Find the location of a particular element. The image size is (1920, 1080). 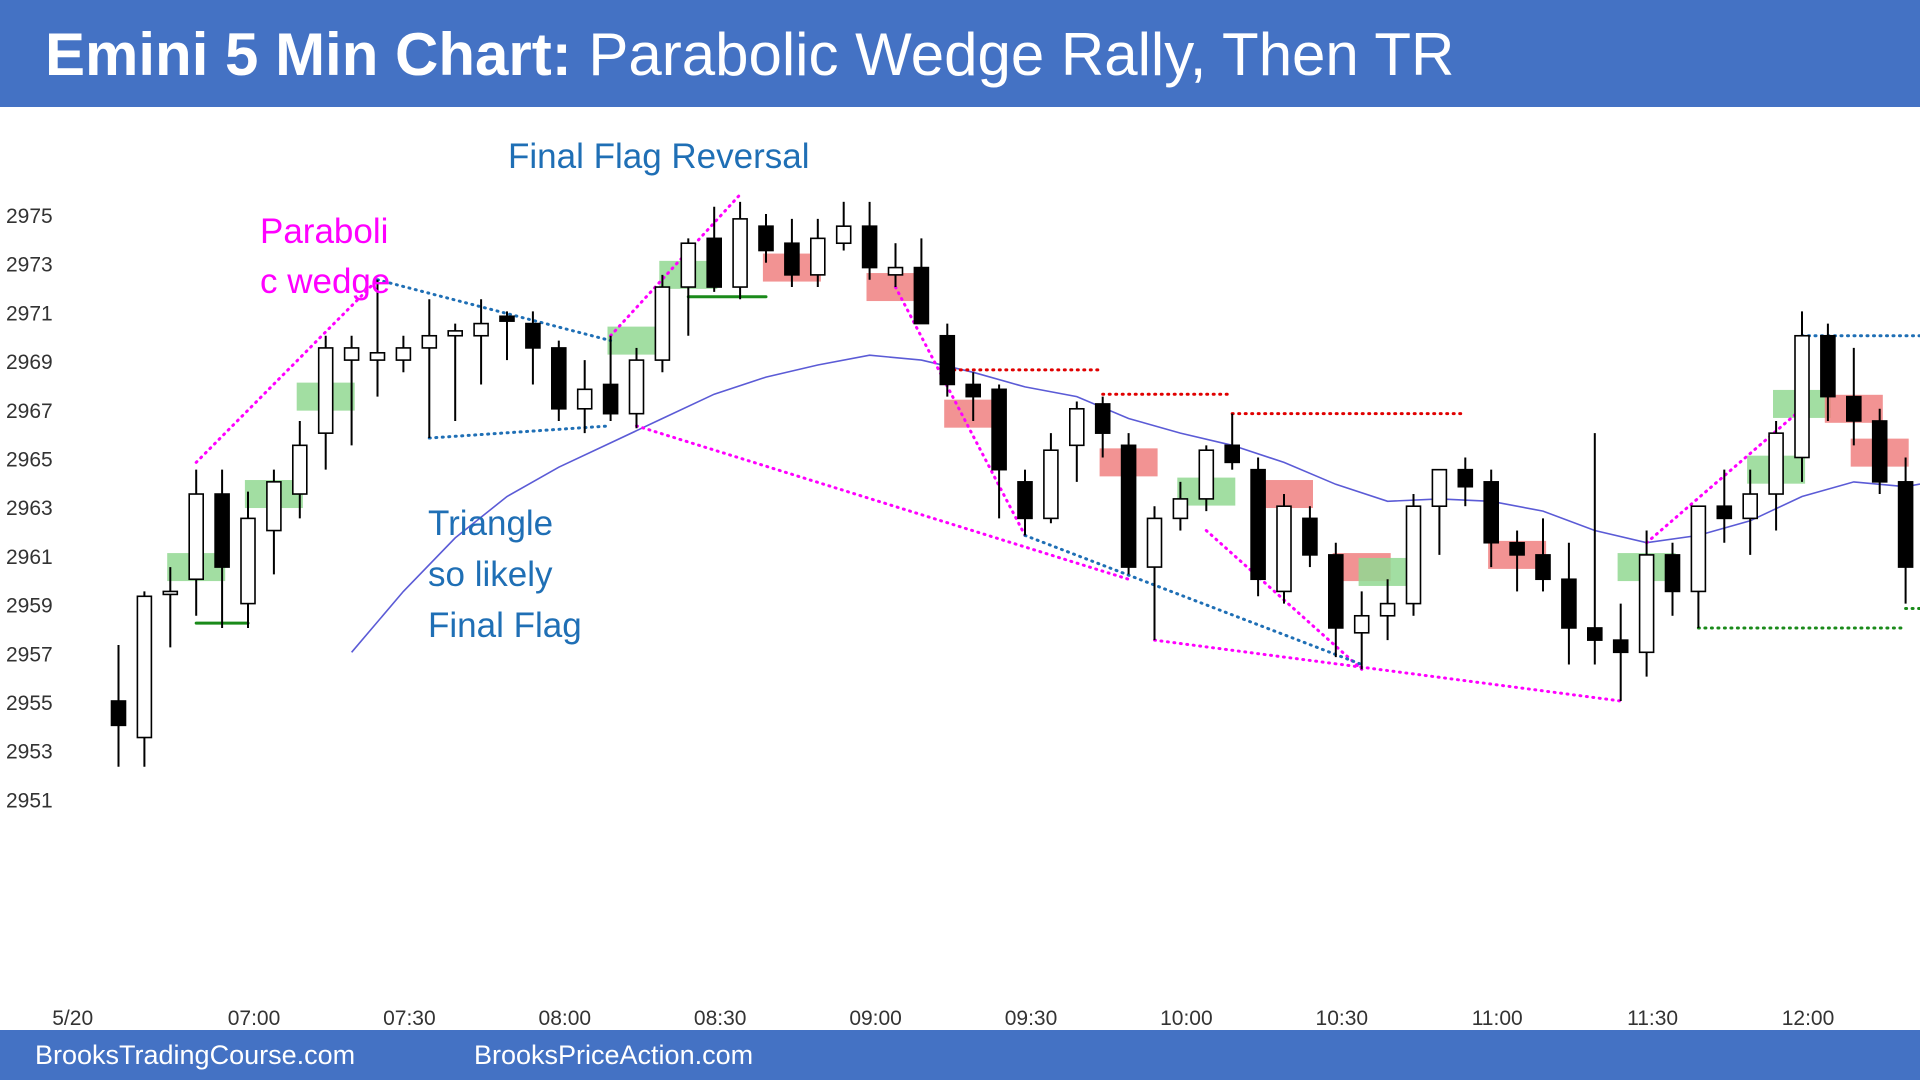

annotation-parabolic-wedge-line2: c wedge is located at coordinates (325, 281).